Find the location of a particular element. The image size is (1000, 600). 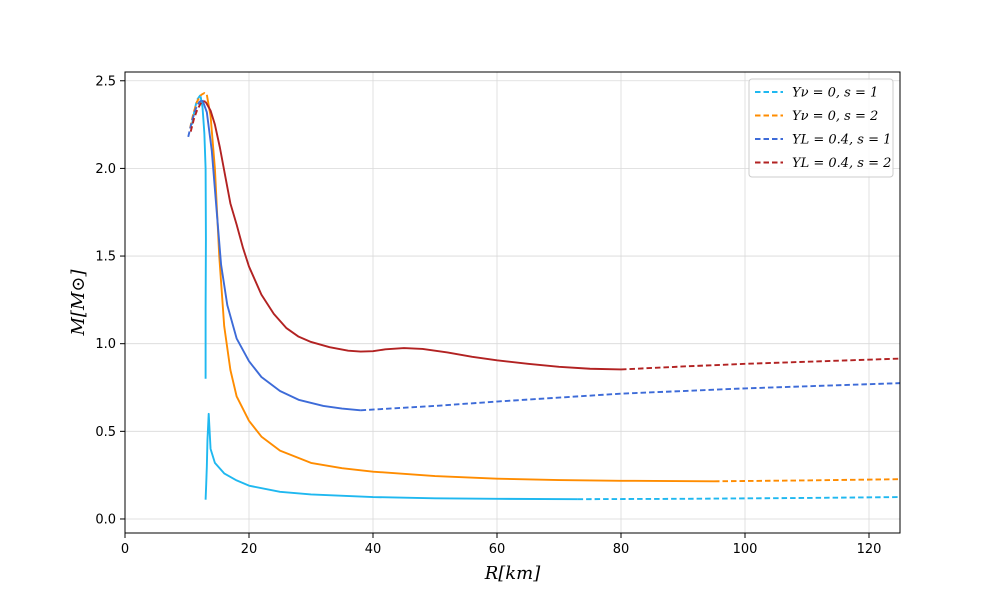

x-tick-label: 40 is located at coordinates (373, 549).